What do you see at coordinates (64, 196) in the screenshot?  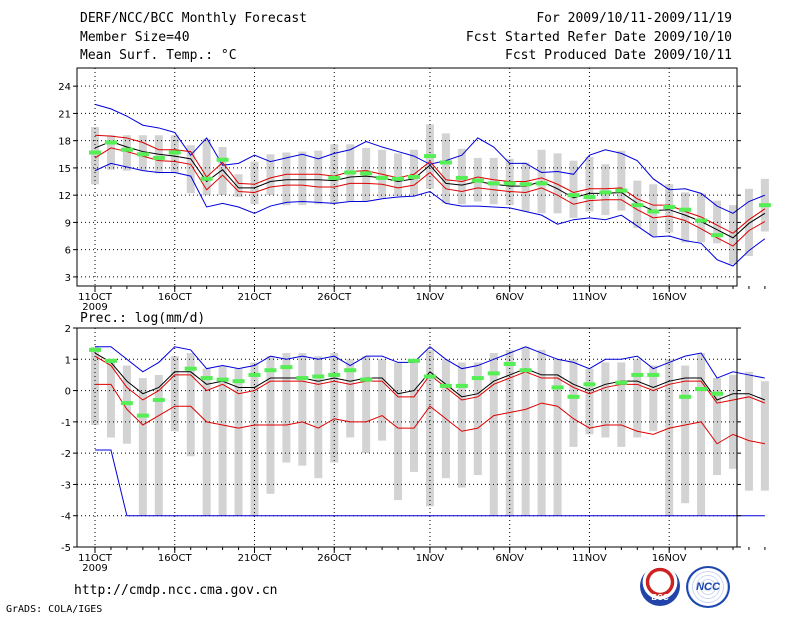 I see `y-tick-label: 12` at bounding box center [64, 196].